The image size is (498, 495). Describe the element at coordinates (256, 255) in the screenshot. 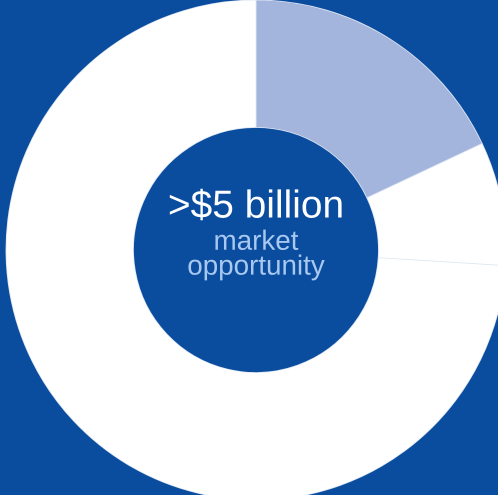

I see `text: market opportunity` at that location.